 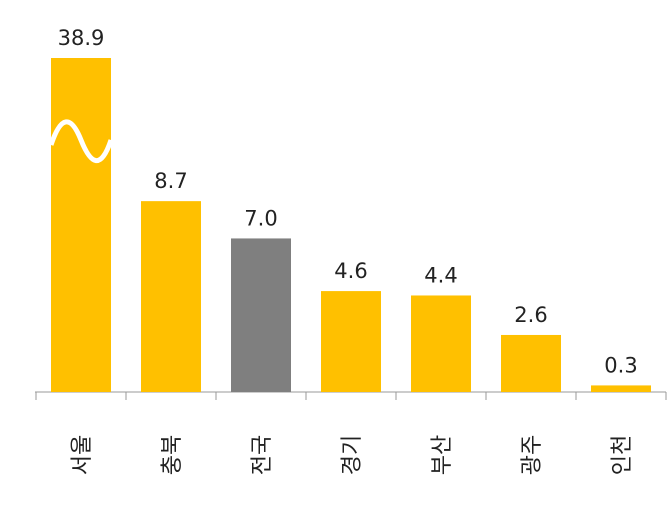 What do you see at coordinates (440, 275) in the screenshot?
I see `value-label: 4.4` at bounding box center [440, 275].